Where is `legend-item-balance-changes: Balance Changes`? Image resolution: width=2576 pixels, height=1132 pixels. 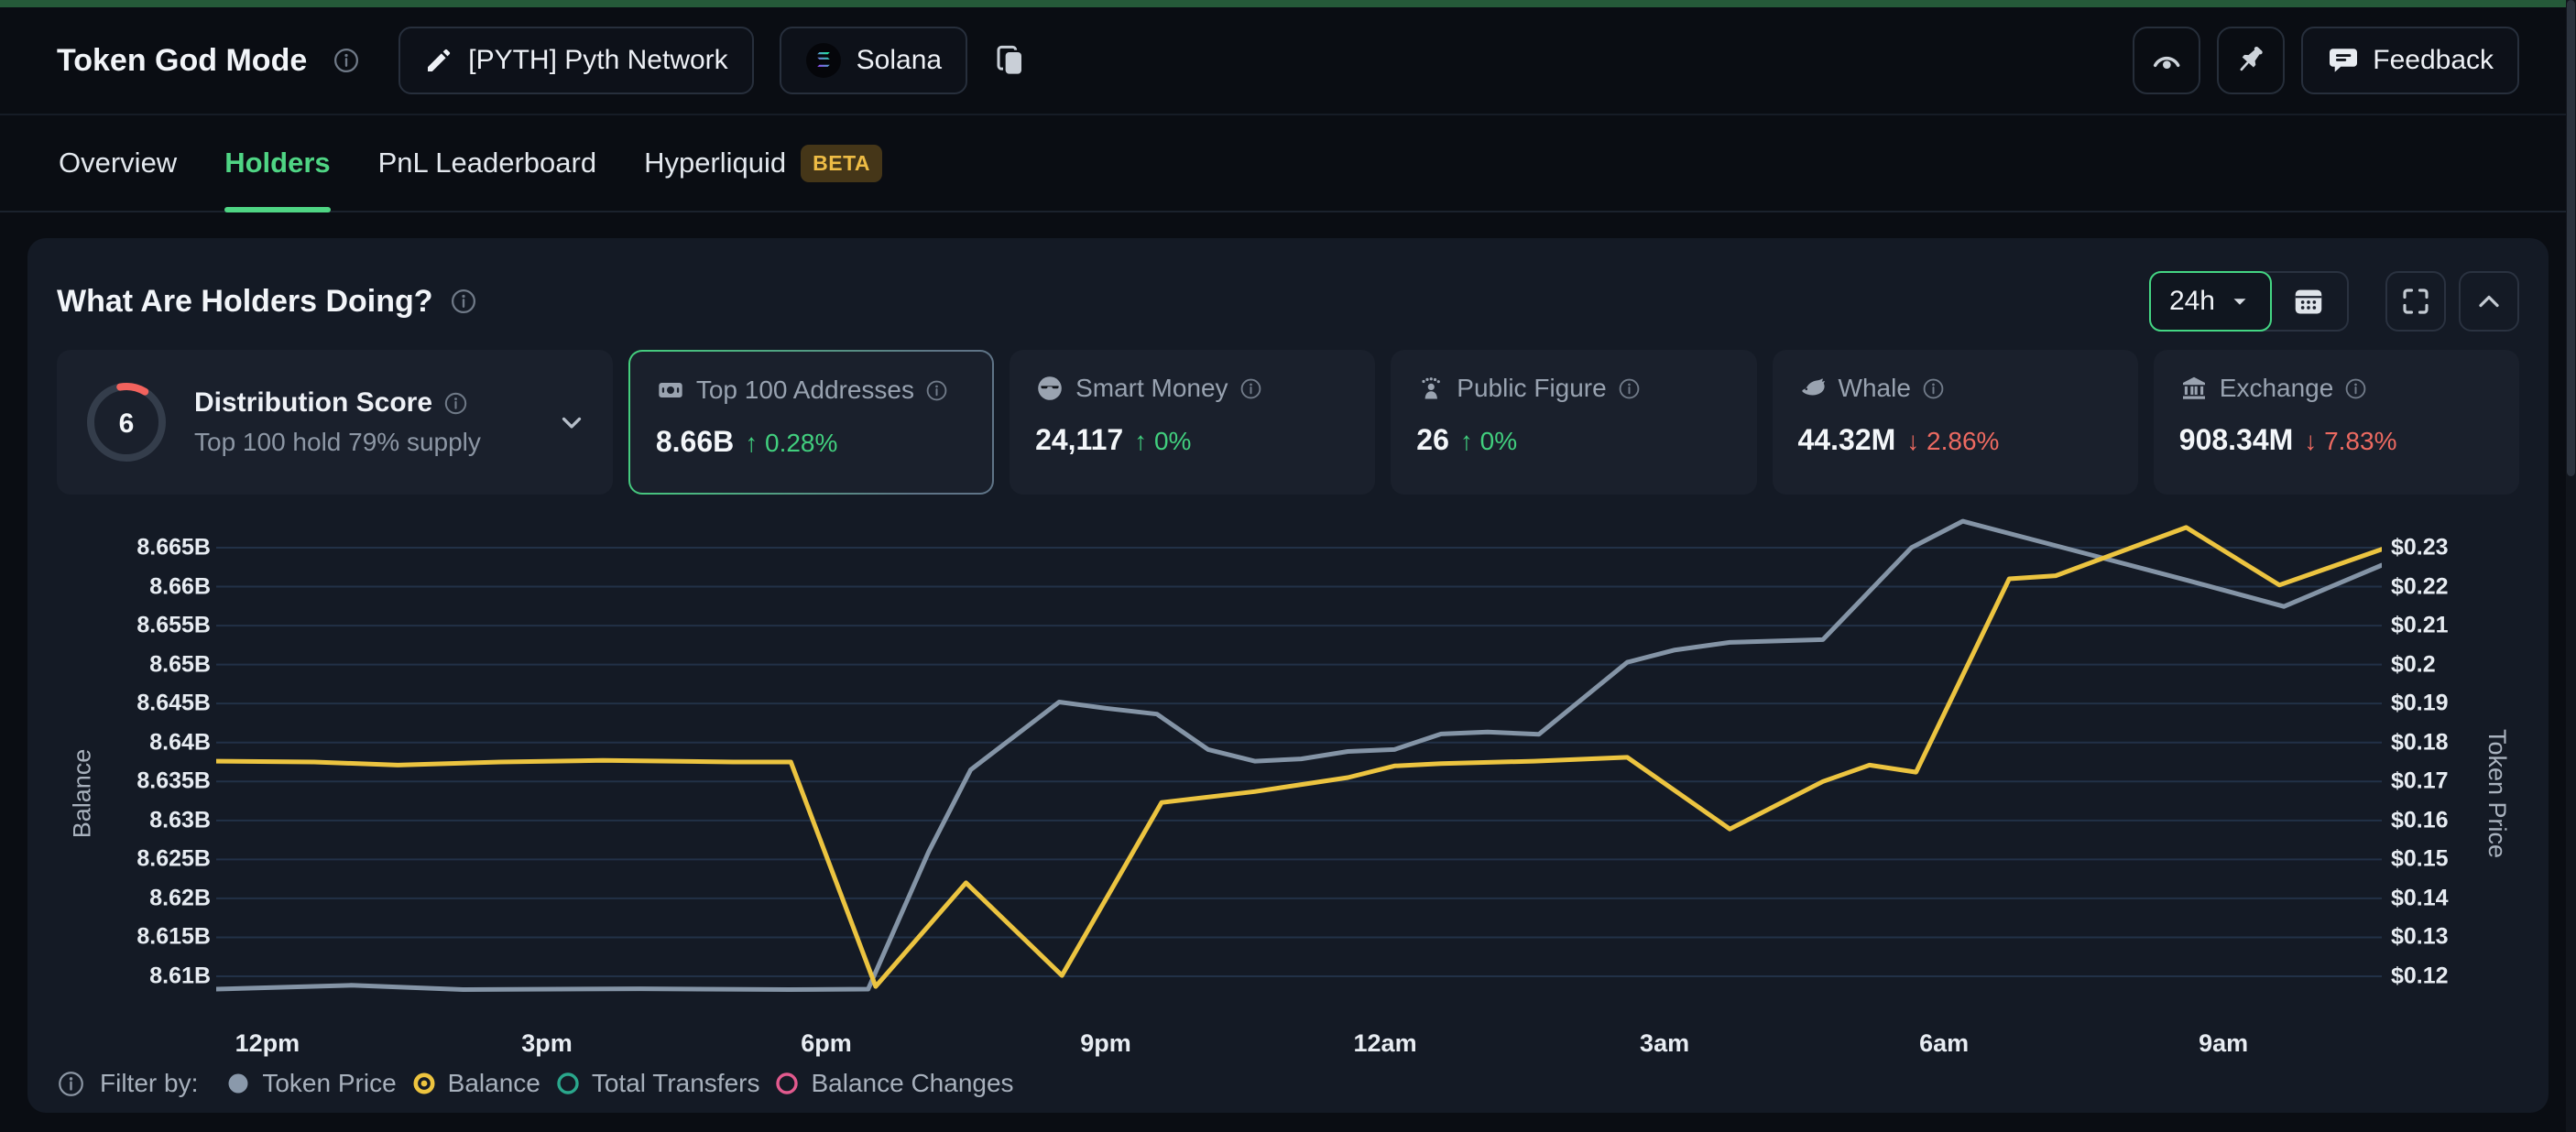
legend-item-balance-changes: Balance Changes is located at coordinates (894, 1083).